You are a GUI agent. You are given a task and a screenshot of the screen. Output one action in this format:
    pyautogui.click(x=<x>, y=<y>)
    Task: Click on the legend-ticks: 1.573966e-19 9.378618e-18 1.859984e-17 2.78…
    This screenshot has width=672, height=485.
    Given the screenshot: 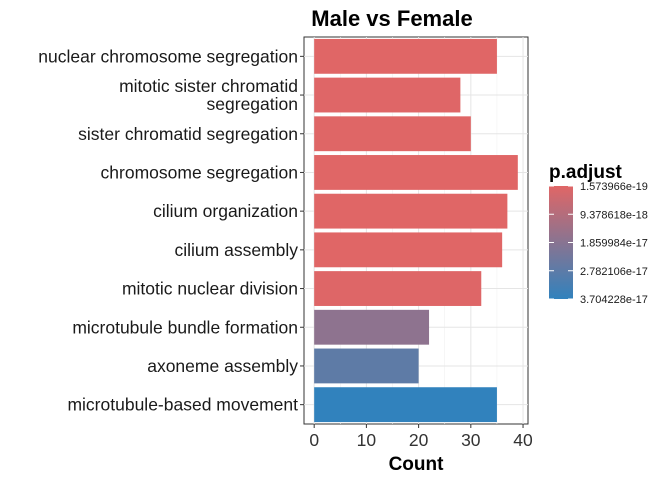 What is the action you would take?
    pyautogui.click(x=598, y=243)
    